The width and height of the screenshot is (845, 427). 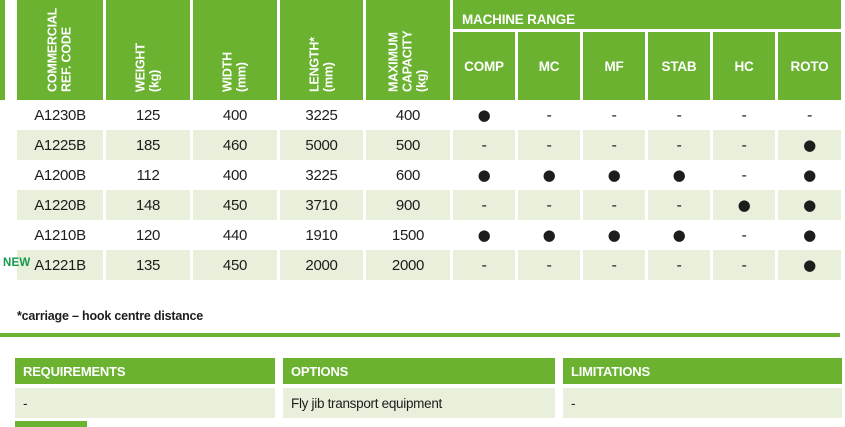 I want to click on machine-range-col-stab: STAB, so click(x=679, y=66).